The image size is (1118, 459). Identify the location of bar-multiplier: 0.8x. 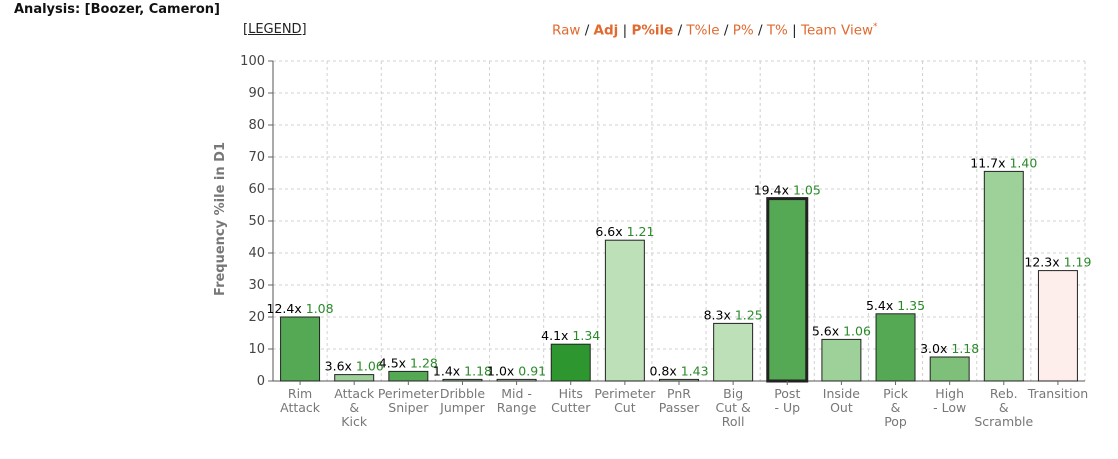
(662, 370).